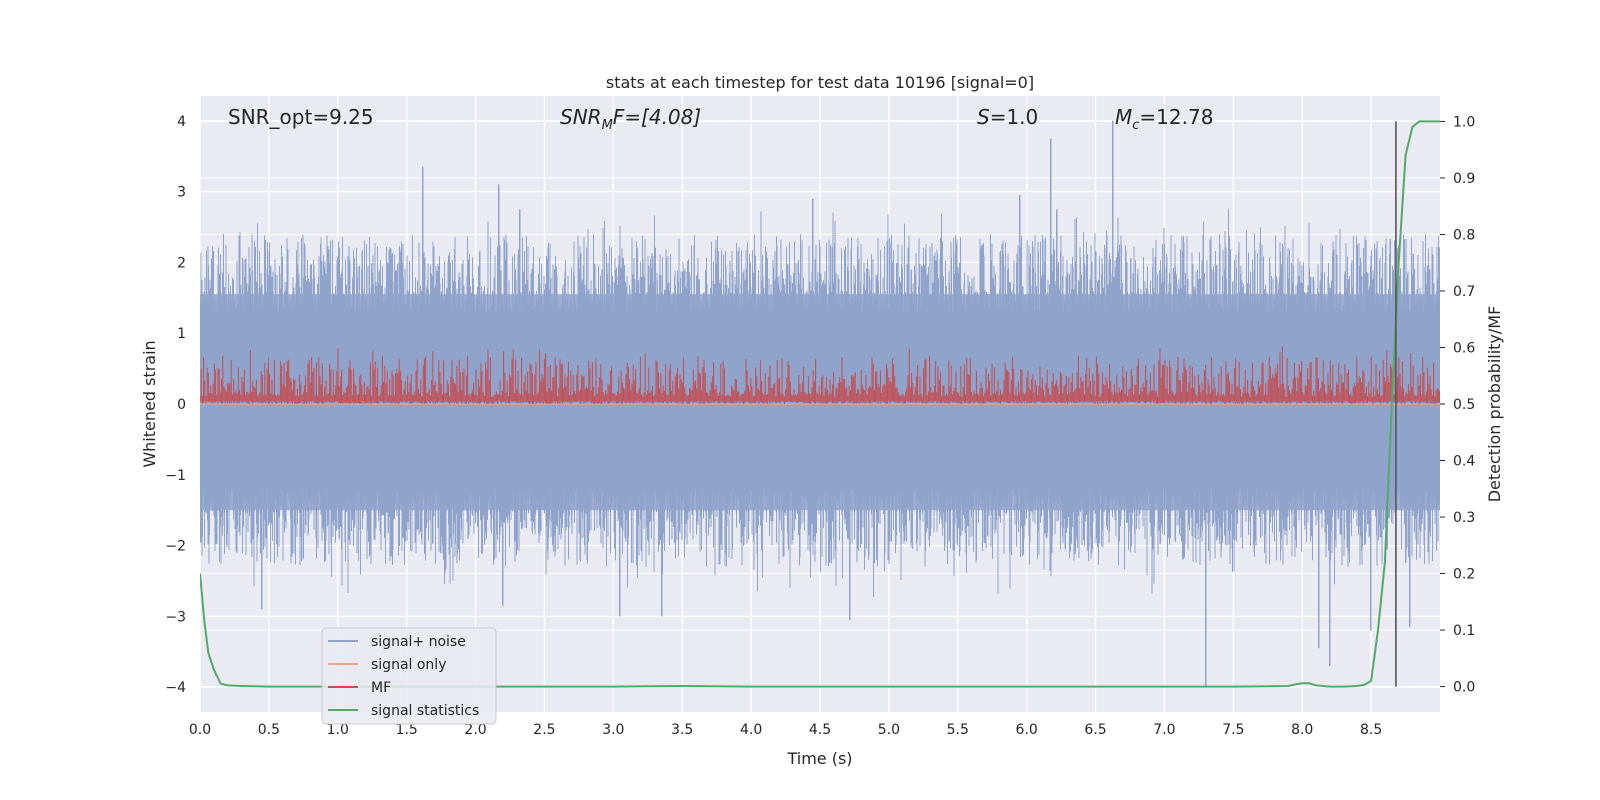  What do you see at coordinates (1164, 730) in the screenshot?
I see `x-tick-label: 7.0` at bounding box center [1164, 730].